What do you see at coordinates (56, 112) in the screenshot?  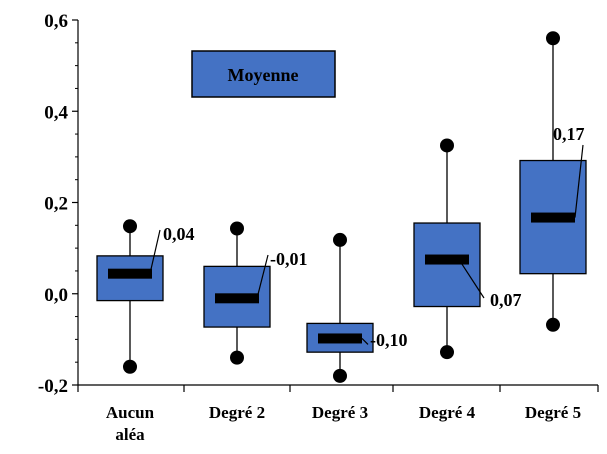 I see `y-tick-label: 0,4` at bounding box center [56, 112].